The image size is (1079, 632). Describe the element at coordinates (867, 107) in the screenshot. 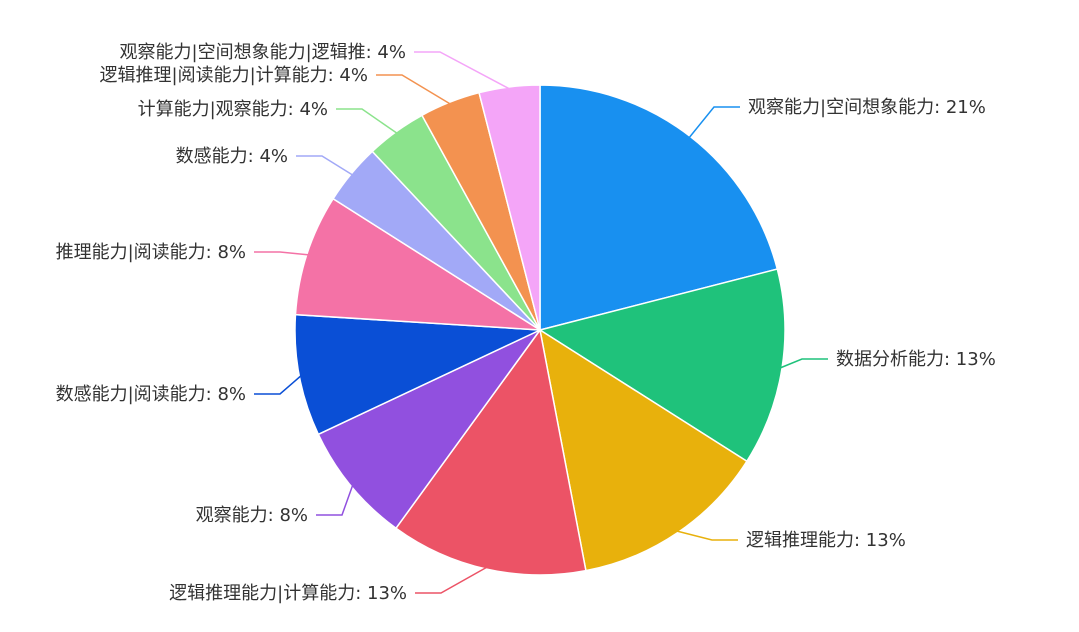

I see `slice-label-1: 观察能力|空间想象能力: 21%` at that location.